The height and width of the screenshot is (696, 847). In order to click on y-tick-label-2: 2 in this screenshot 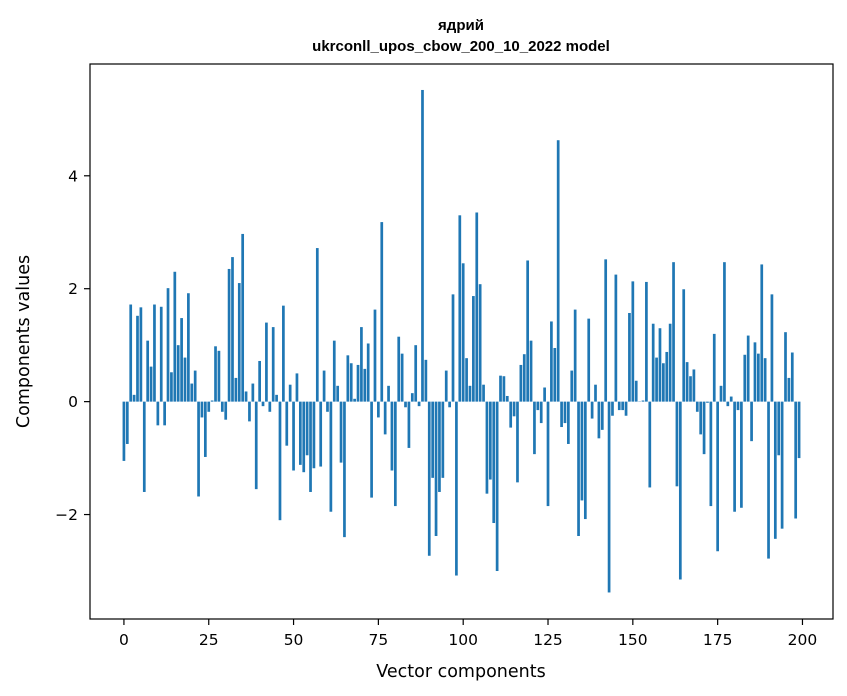, I will do `click(73, 289)`.